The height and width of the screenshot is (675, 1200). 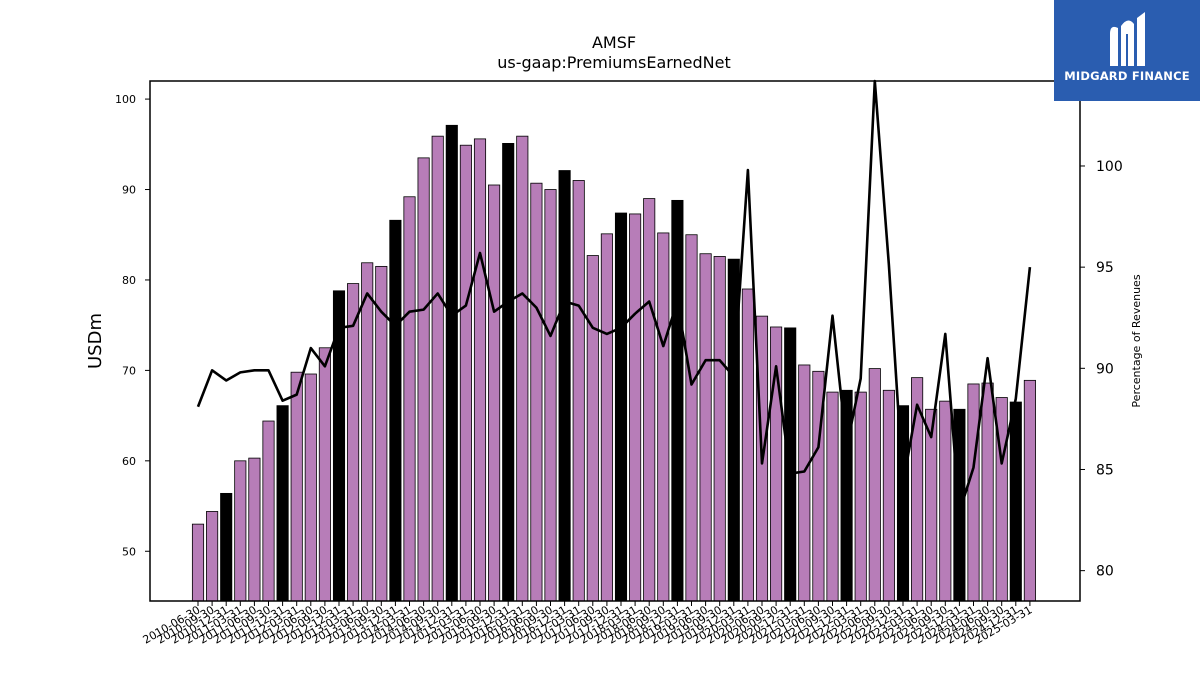 I want to click on y2-axis-label: Percentage of Revenues, so click(x=1136, y=340).